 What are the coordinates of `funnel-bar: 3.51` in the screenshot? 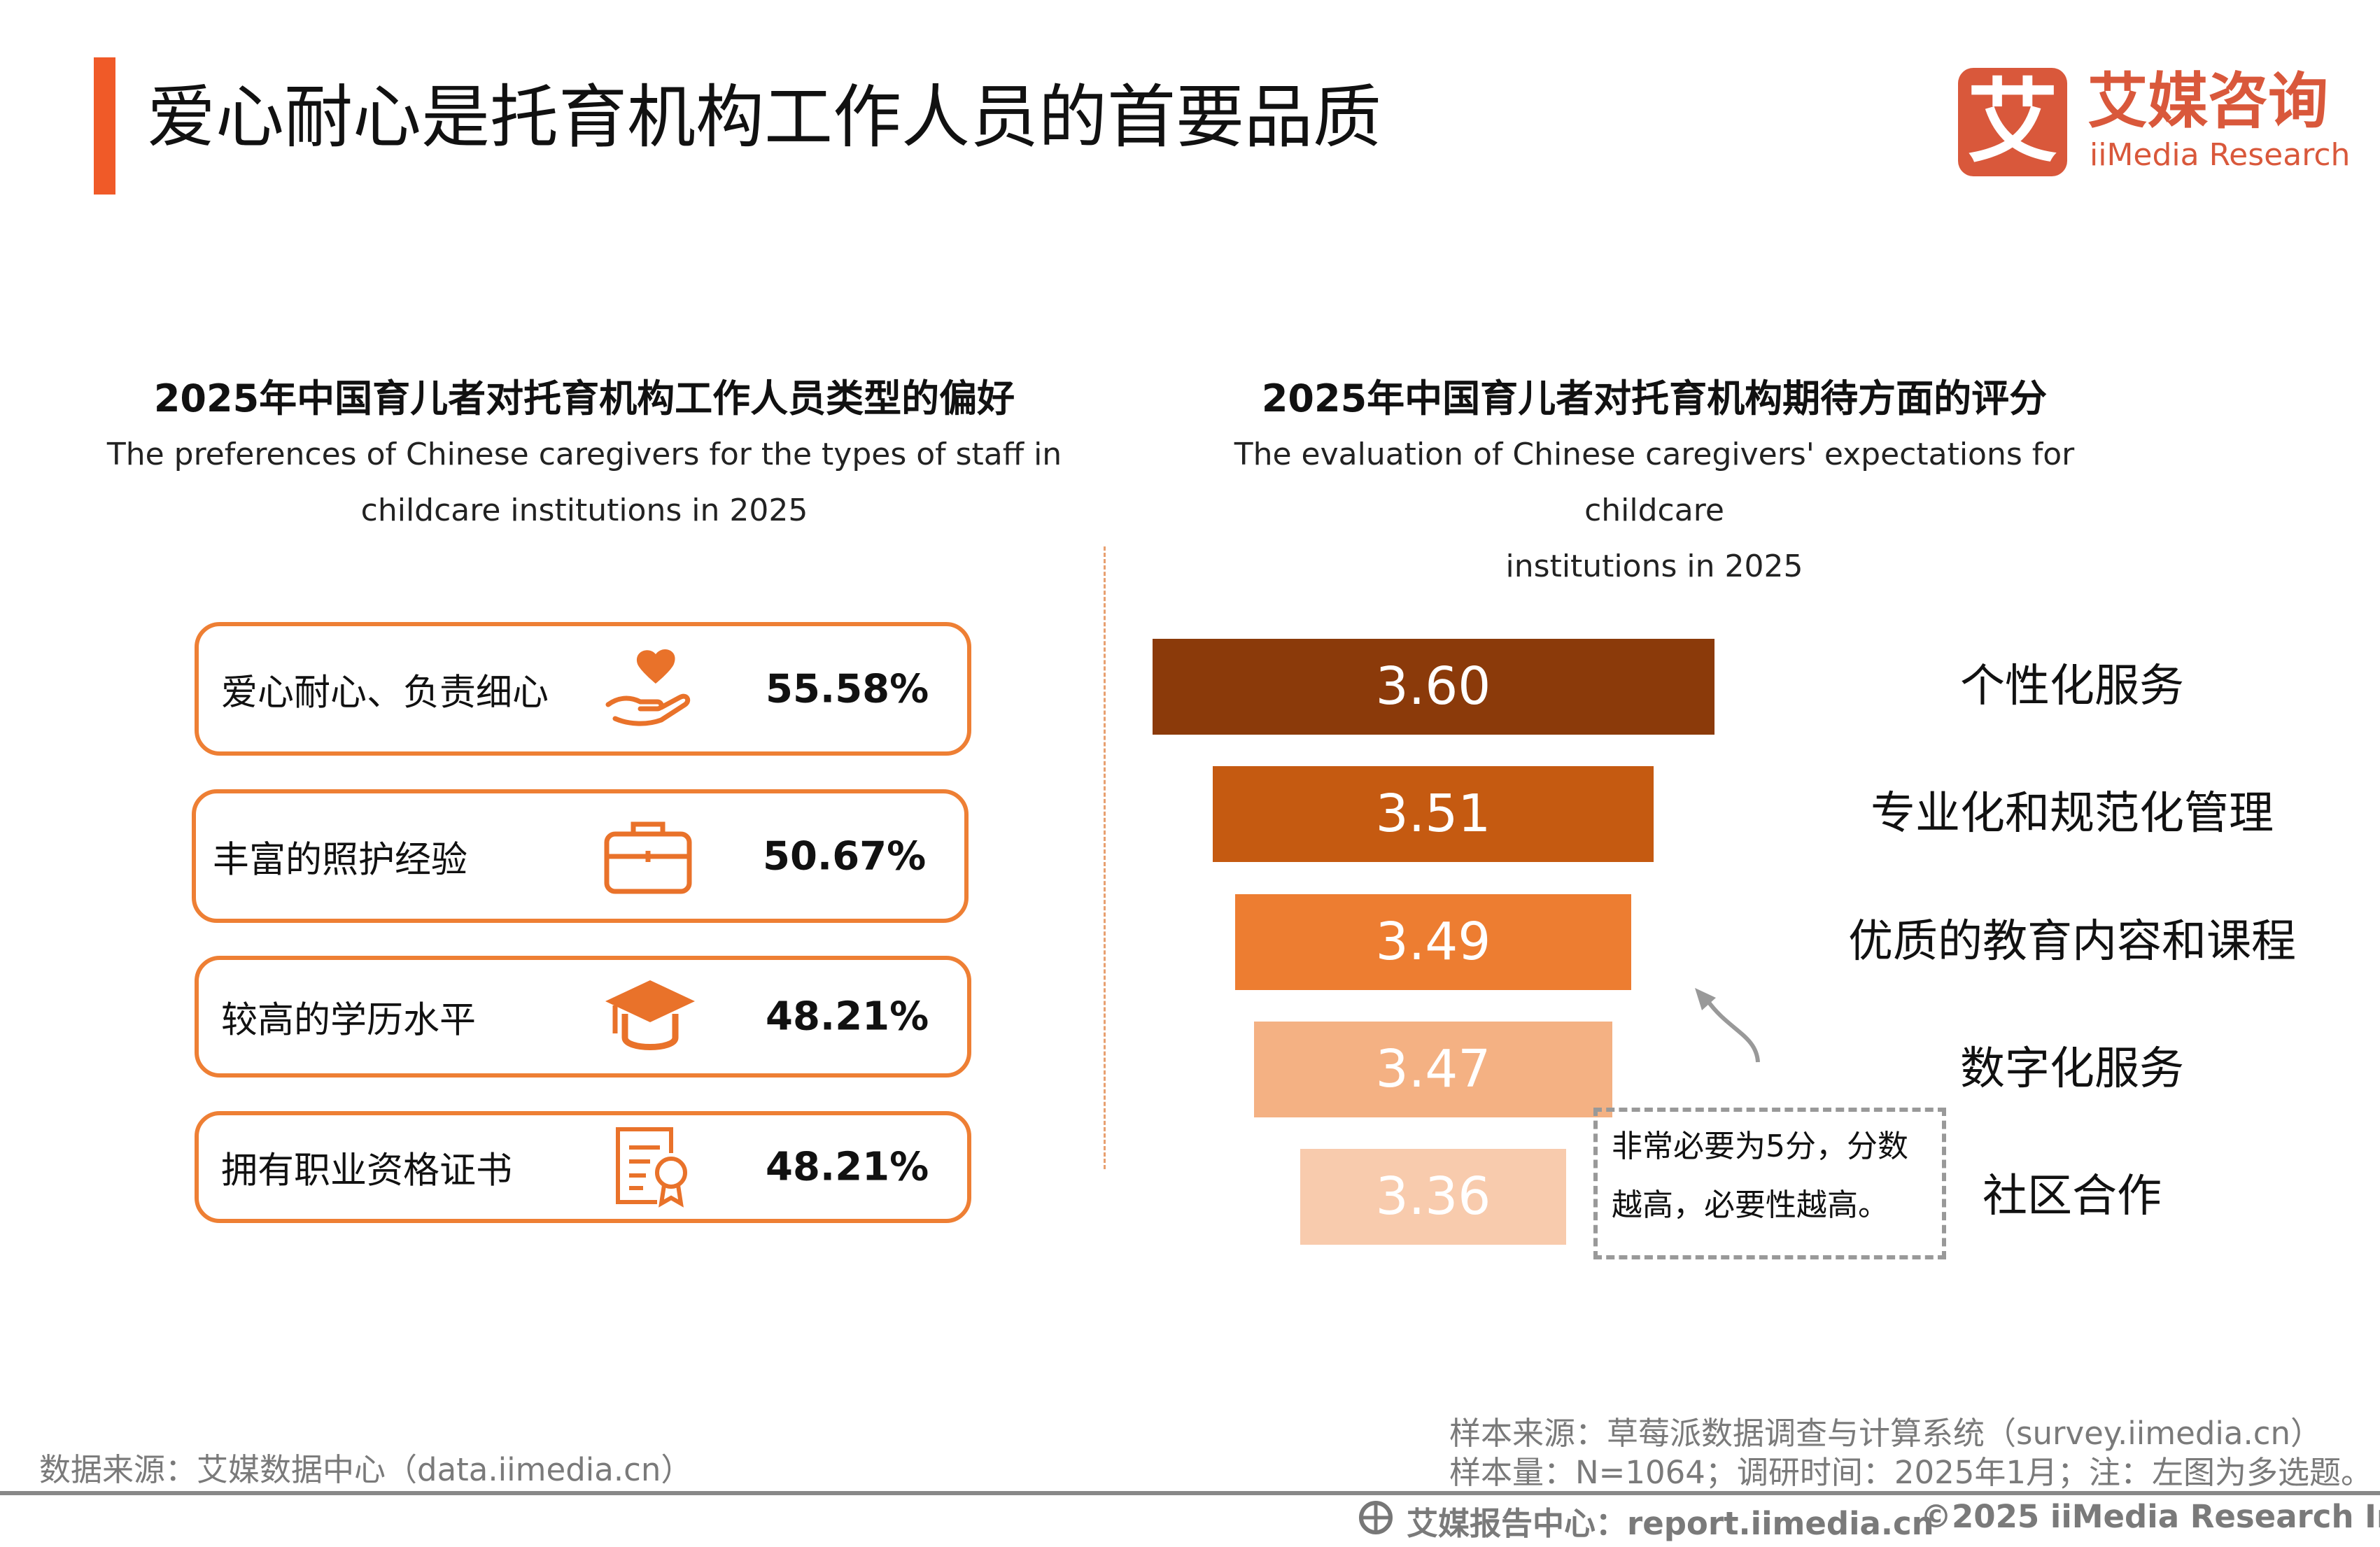 It's located at (1433, 814).